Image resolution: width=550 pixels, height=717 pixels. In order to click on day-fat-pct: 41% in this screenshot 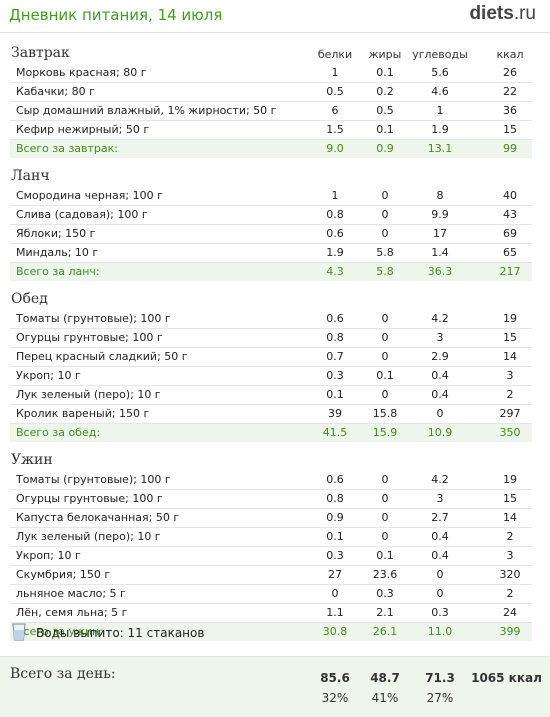, I will do `click(385, 698)`.